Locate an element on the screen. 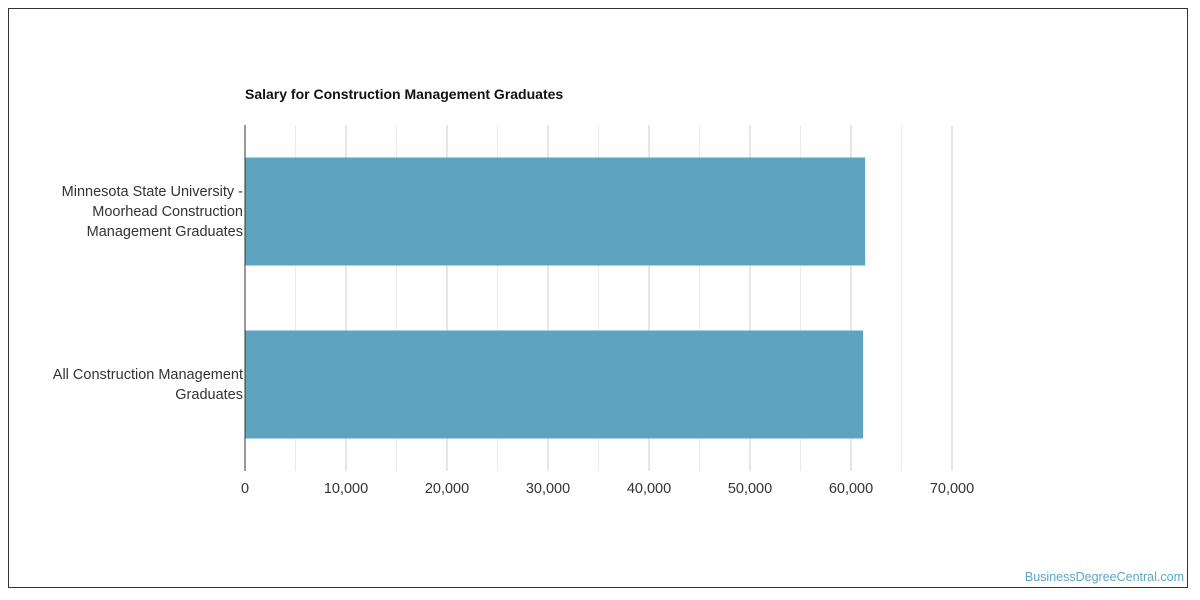 The height and width of the screenshot is (600, 1200). x-tick-label: 30,000 is located at coordinates (548, 489).